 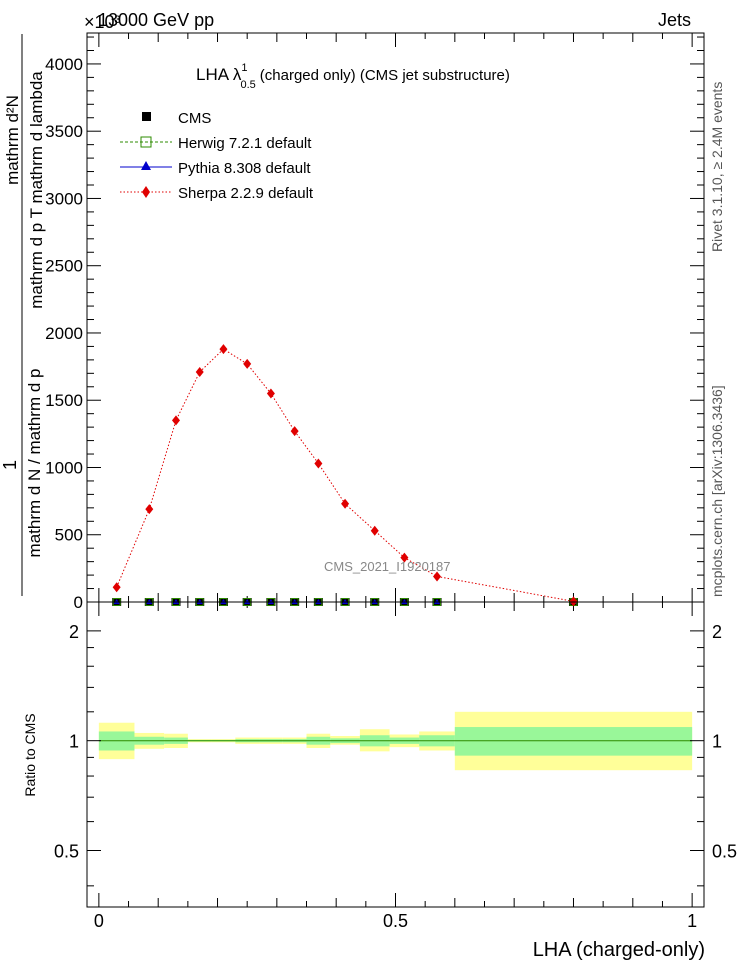 What do you see at coordinates (12, 140) in the screenshot?
I see `ylabel-part-b: mathrm d²N` at bounding box center [12, 140].